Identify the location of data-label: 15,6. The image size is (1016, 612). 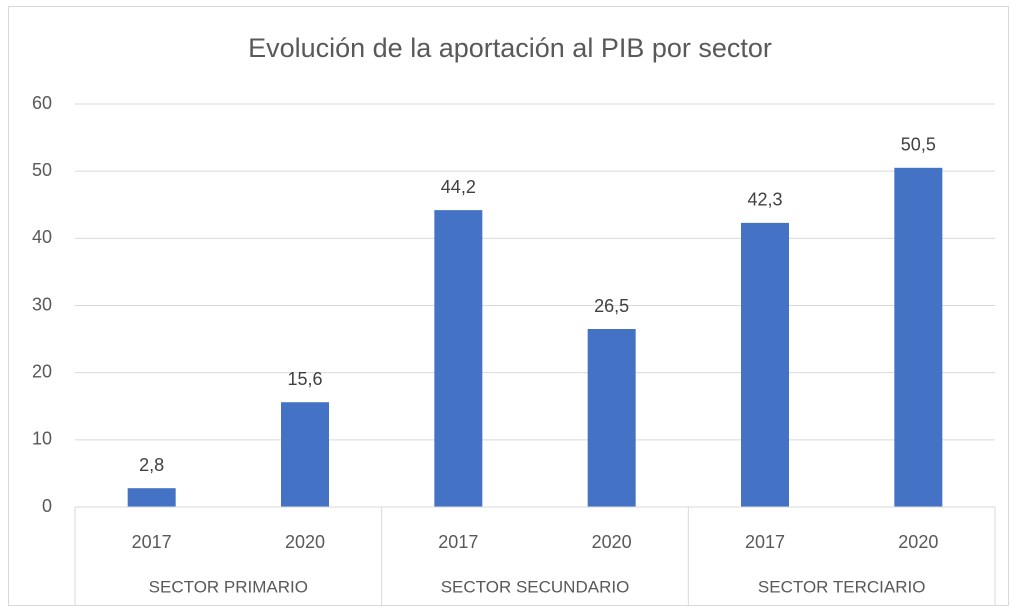
(304, 379).